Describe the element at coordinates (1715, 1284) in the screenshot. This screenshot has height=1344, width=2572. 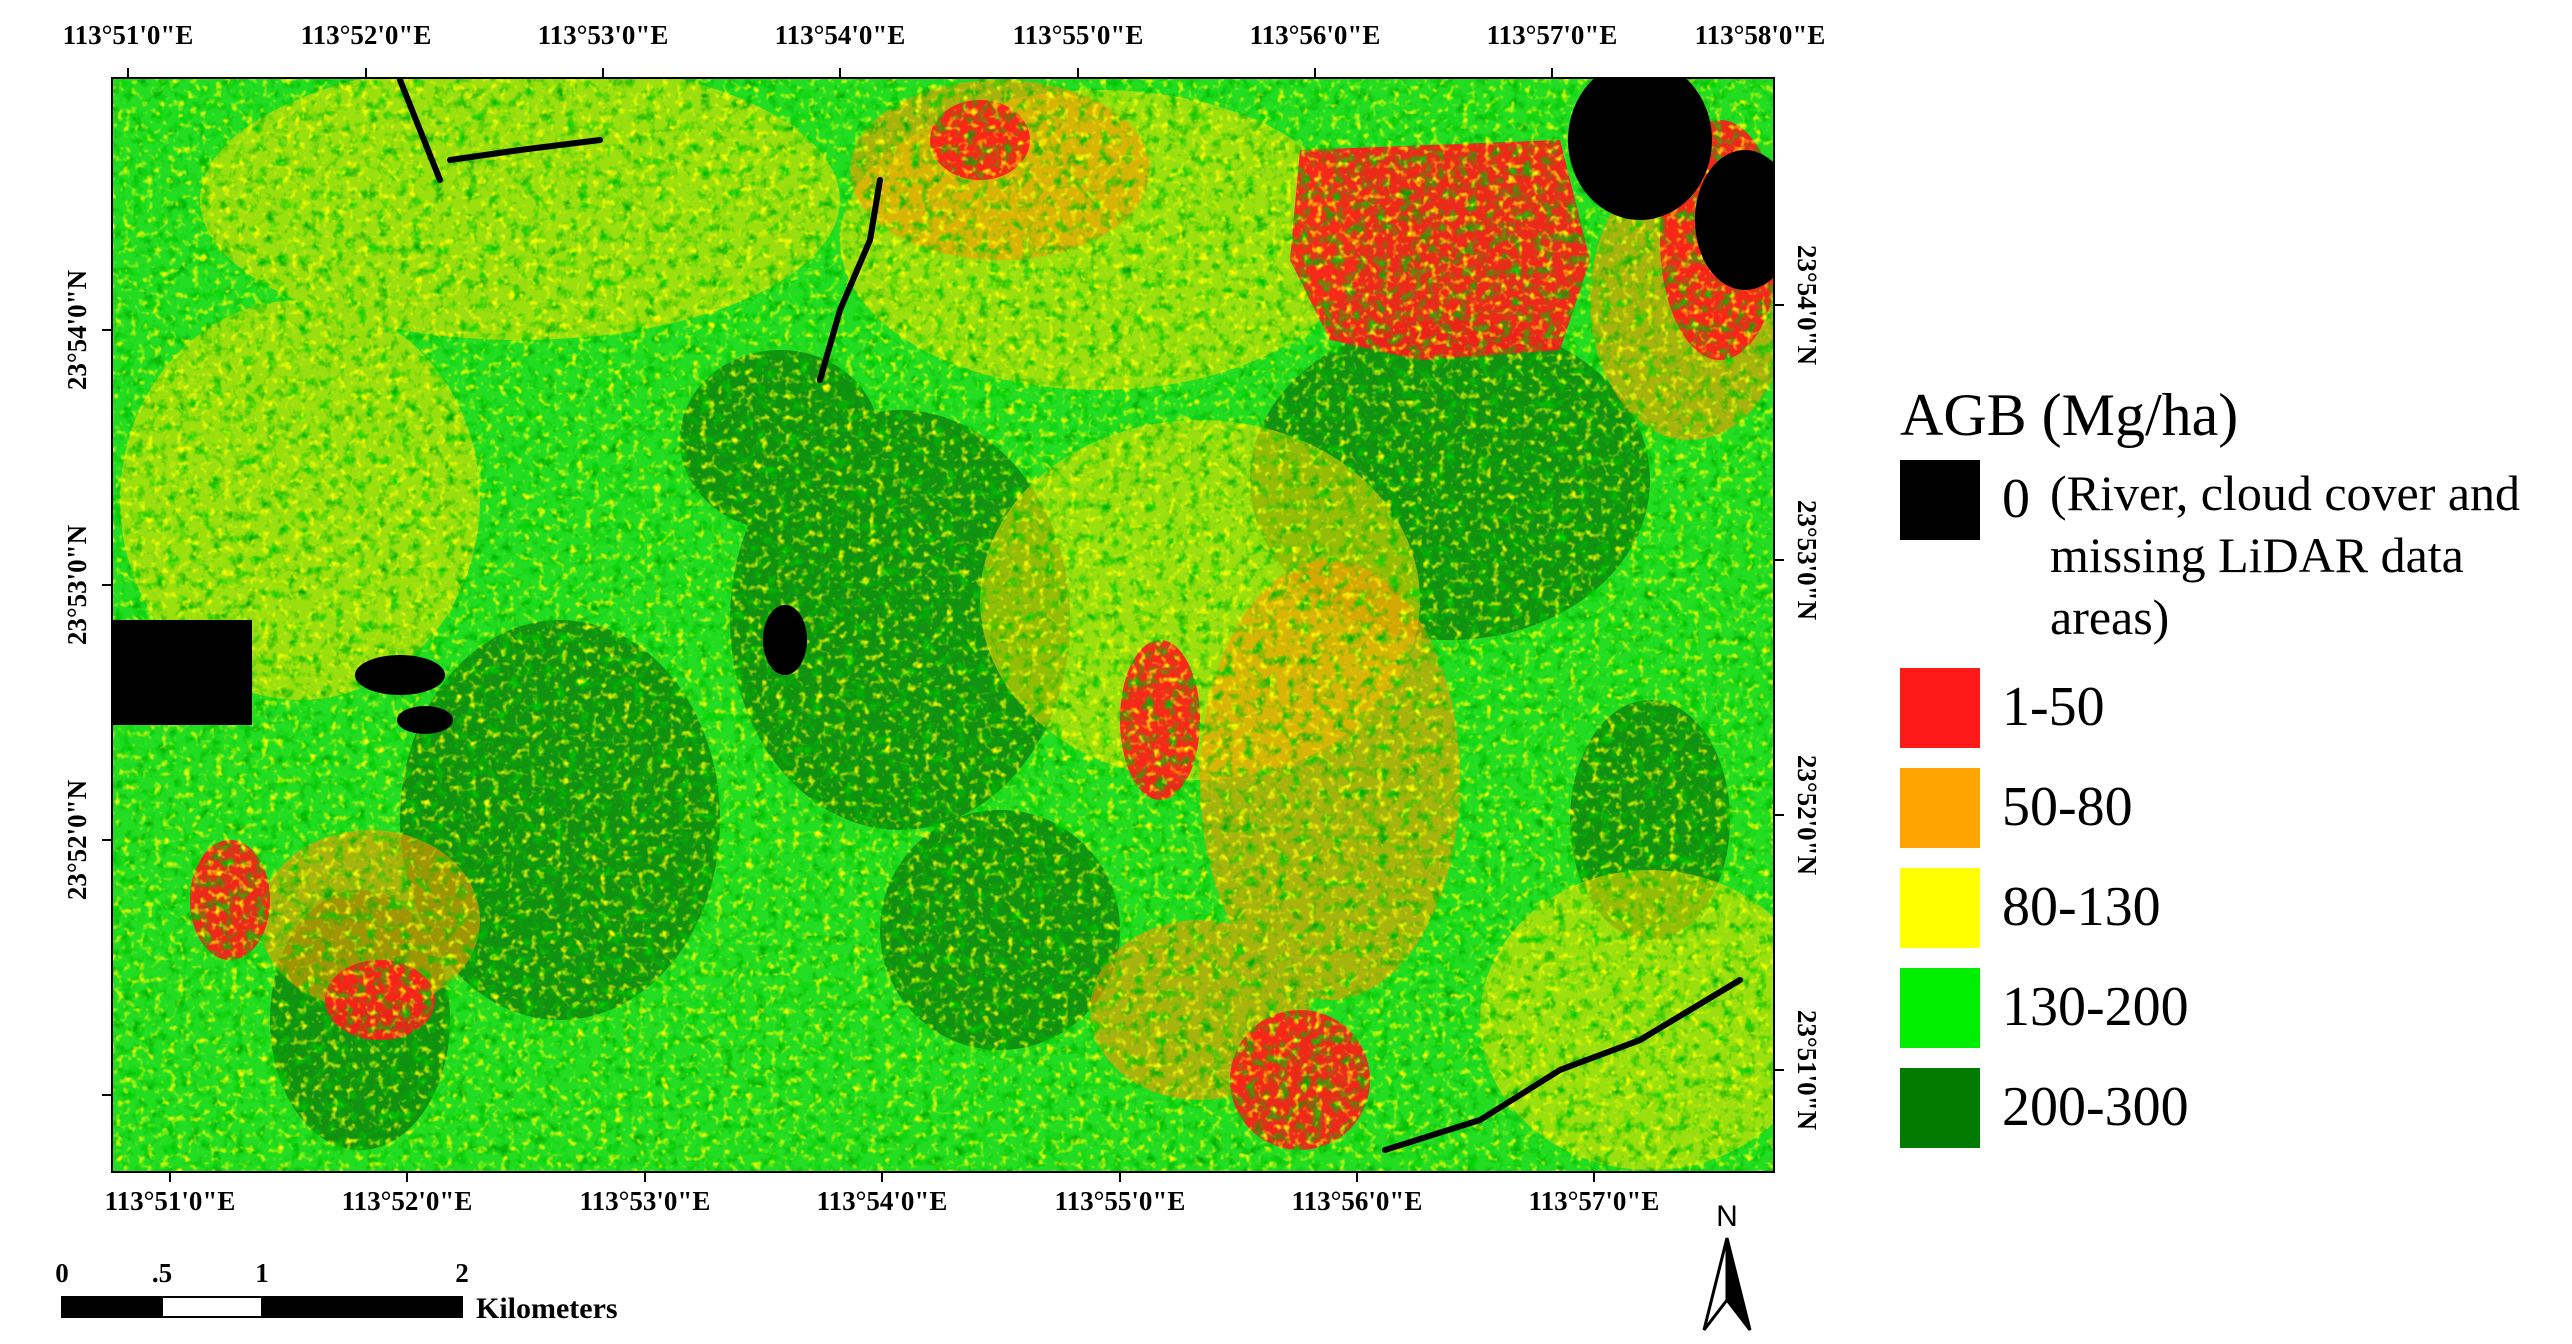
I see `north-arrow-icon` at that location.